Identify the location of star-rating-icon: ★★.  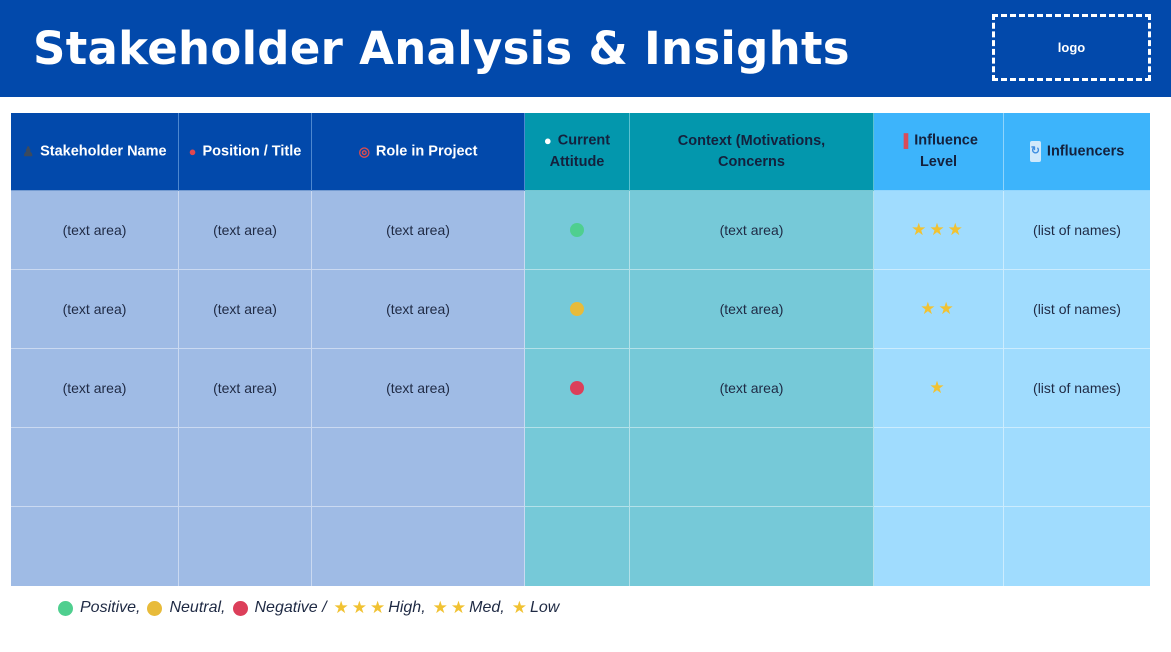
(938, 308).